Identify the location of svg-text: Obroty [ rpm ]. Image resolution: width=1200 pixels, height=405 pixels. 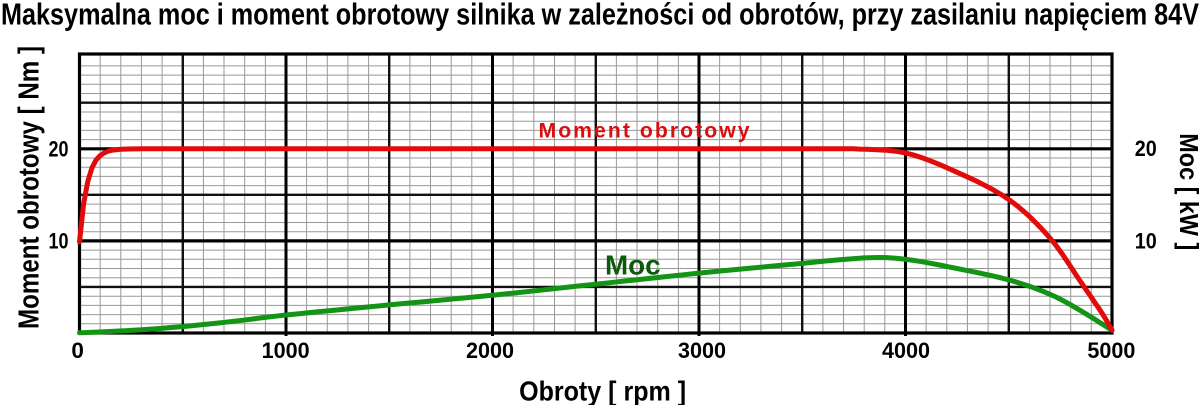
(602, 390).